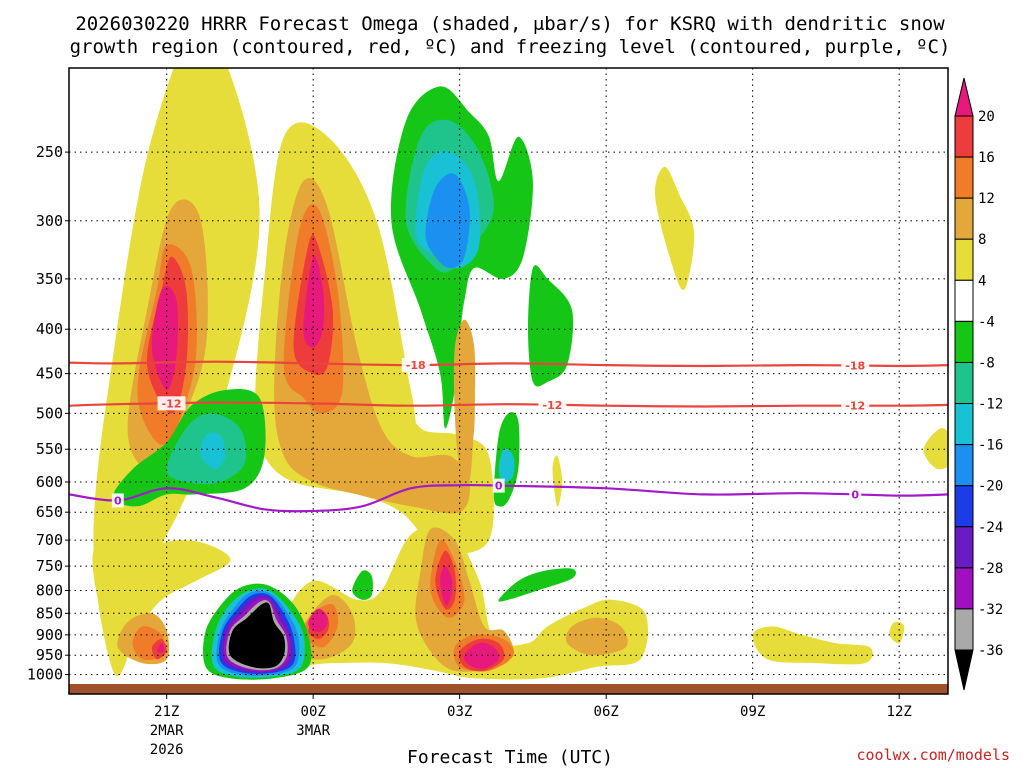 This screenshot has height=768, width=1024. What do you see at coordinates (964, 97) in the screenshot?
I see `colorbar-top-arrow` at bounding box center [964, 97].